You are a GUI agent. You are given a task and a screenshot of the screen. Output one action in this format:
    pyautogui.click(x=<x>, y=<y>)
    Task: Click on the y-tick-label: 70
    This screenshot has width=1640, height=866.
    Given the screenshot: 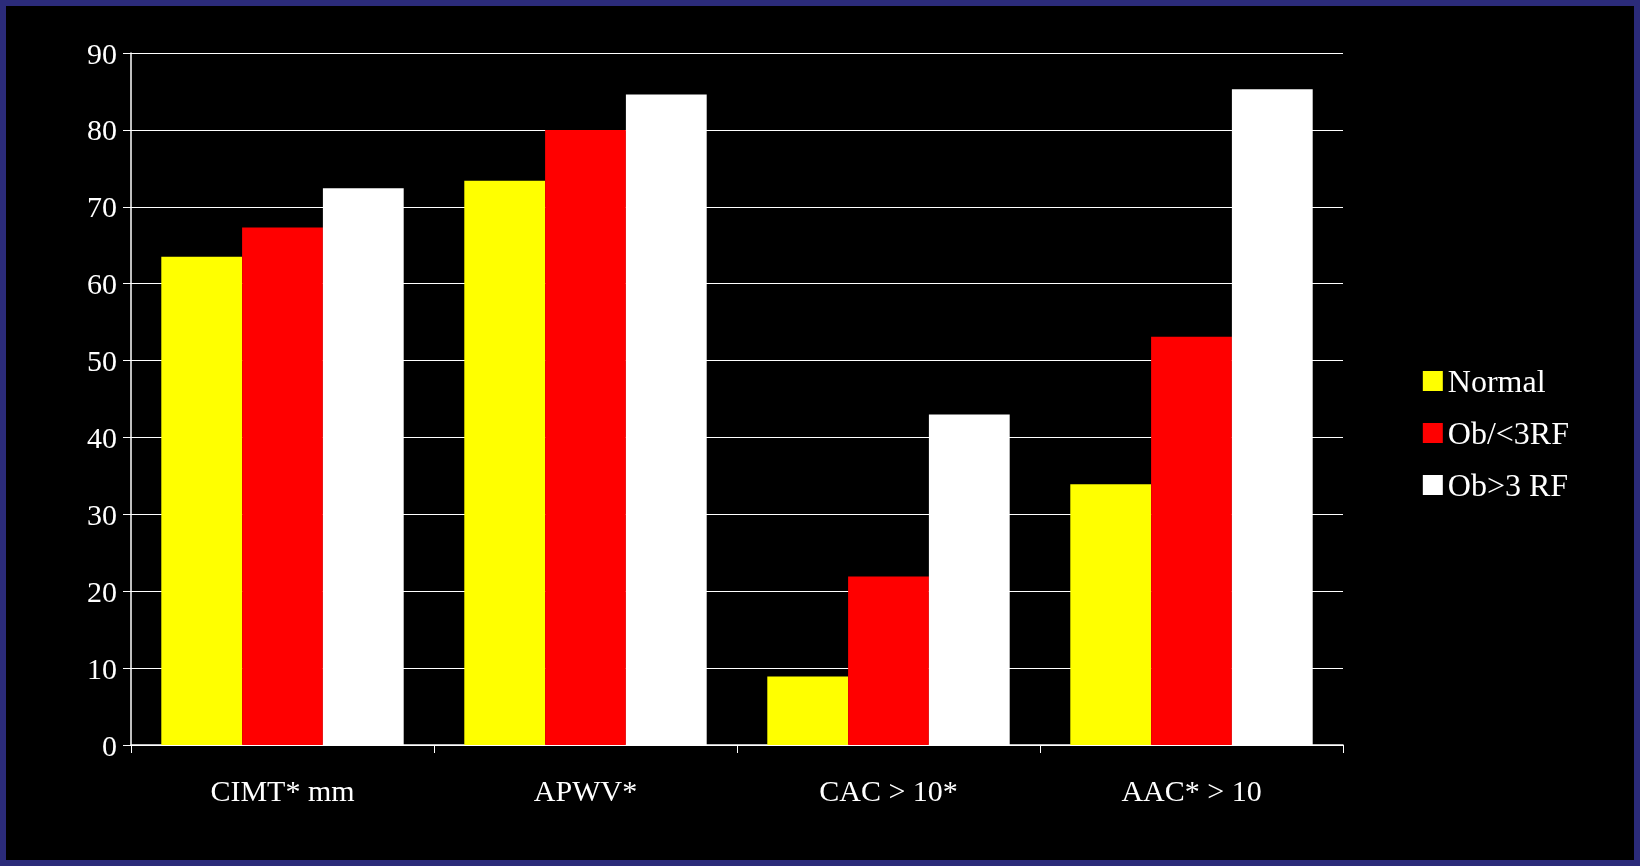 What is the action you would take?
    pyautogui.click(x=102, y=207)
    